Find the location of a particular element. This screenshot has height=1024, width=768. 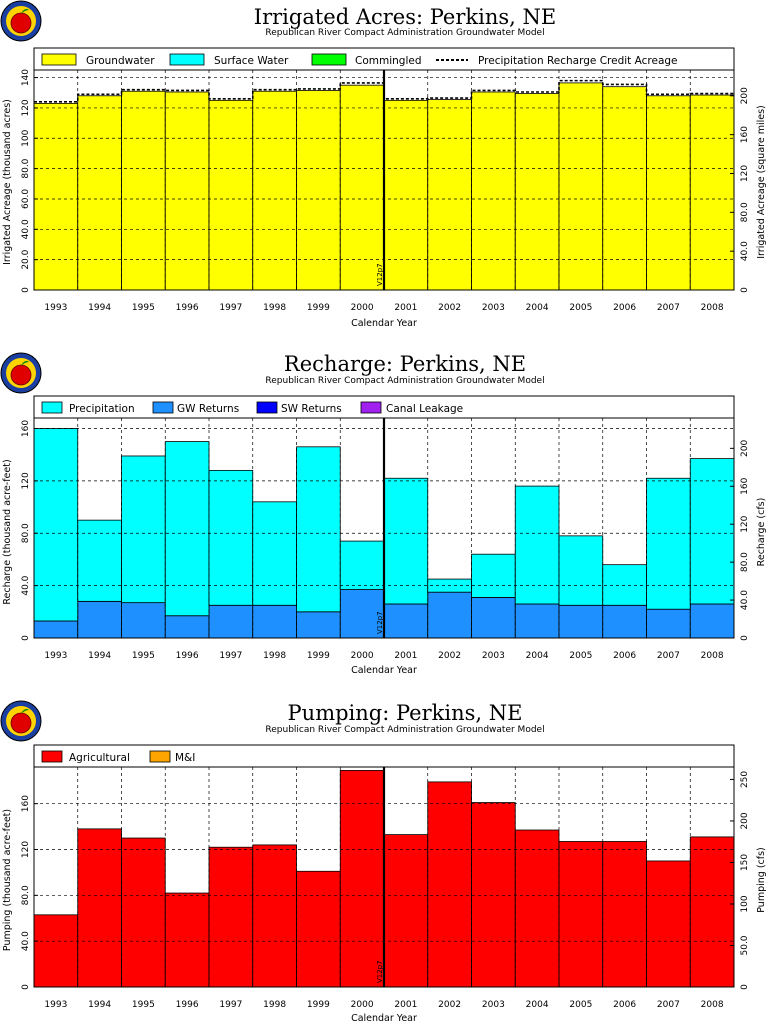

chart-title: Irrigated Acres: Perkins, NE is located at coordinates (405, 17).